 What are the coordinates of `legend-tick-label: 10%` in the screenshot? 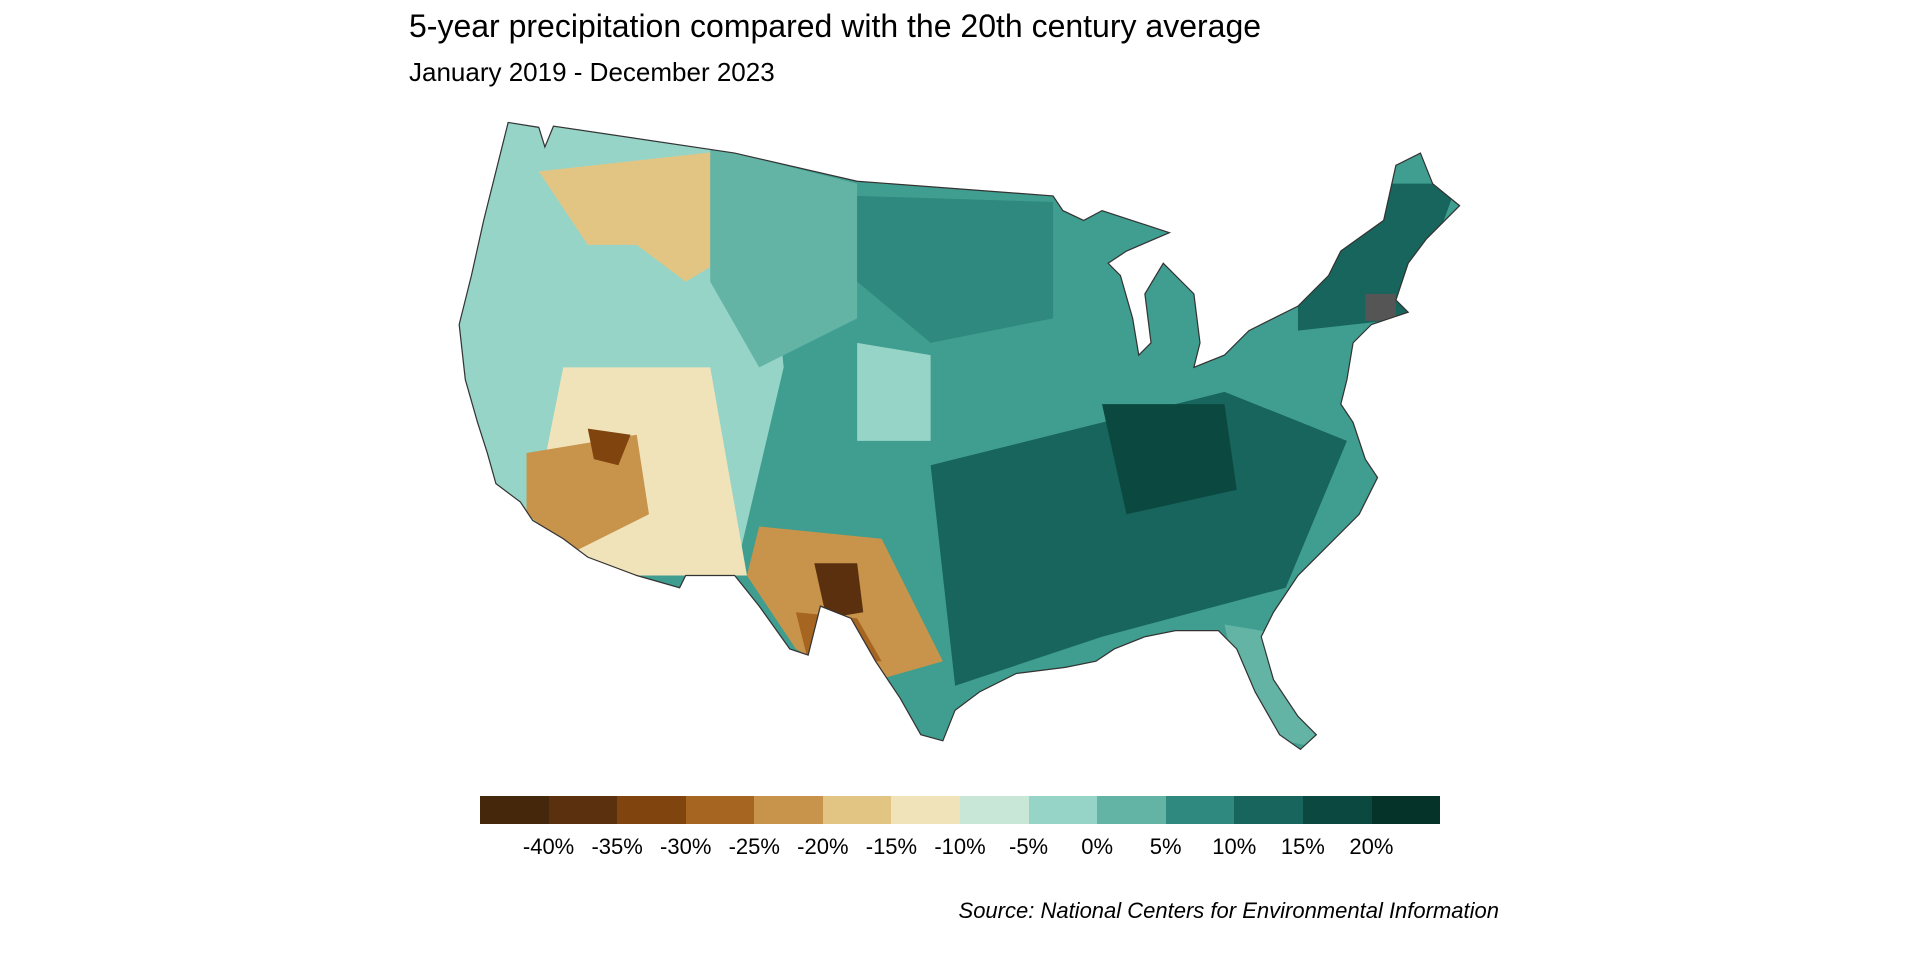 It's located at (1234, 846).